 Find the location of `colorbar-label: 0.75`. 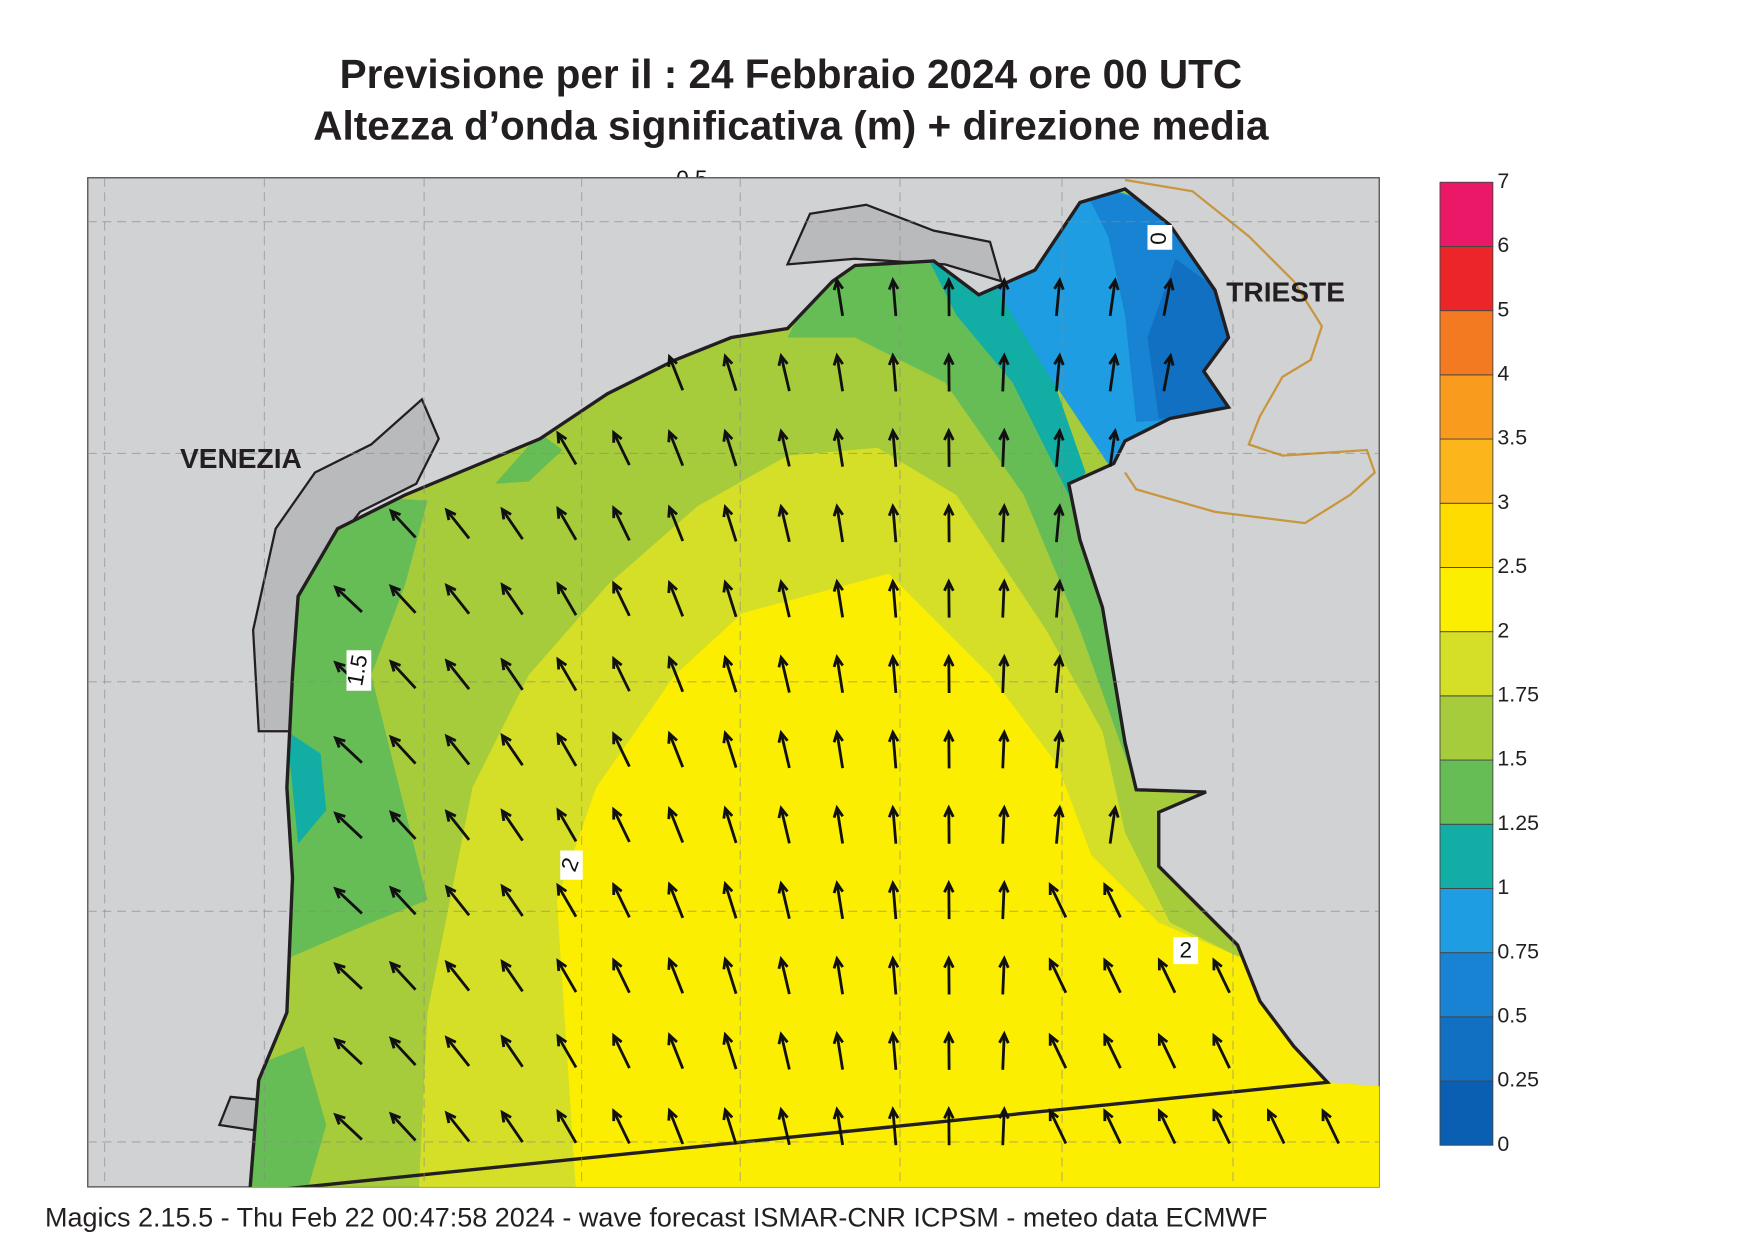

colorbar-label: 0.75 is located at coordinates (1518, 951).